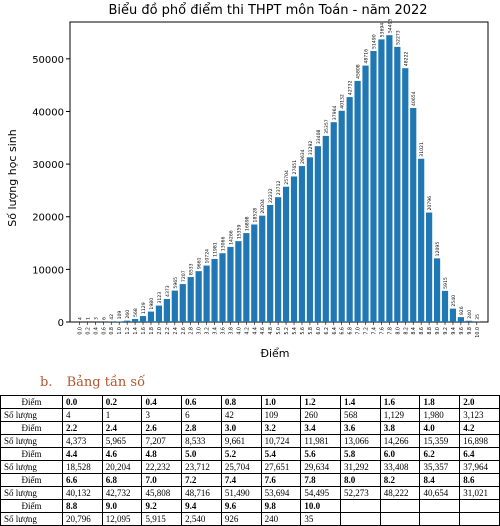 This screenshot has height=526, width=500. Describe the element at coordinates (200, 331) in the screenshot. I see `x-tick-label: 3.0` at that location.